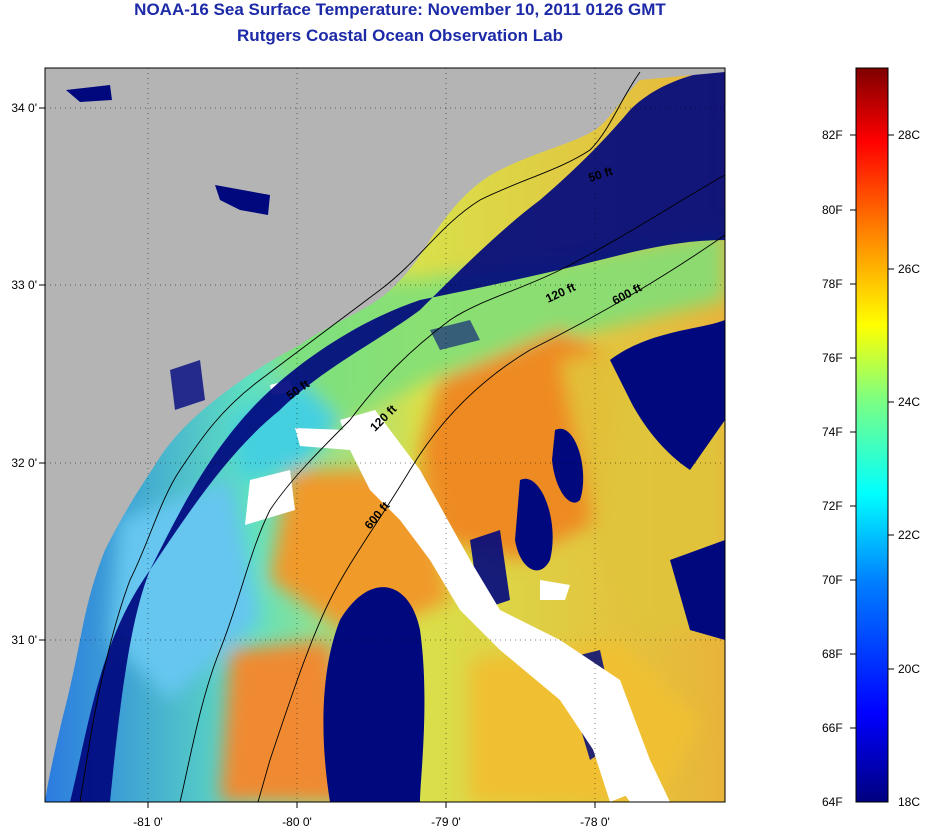 The image size is (936, 832). Describe the element at coordinates (24, 640) in the screenshot. I see `lat-label-31: 31 0'` at that location.